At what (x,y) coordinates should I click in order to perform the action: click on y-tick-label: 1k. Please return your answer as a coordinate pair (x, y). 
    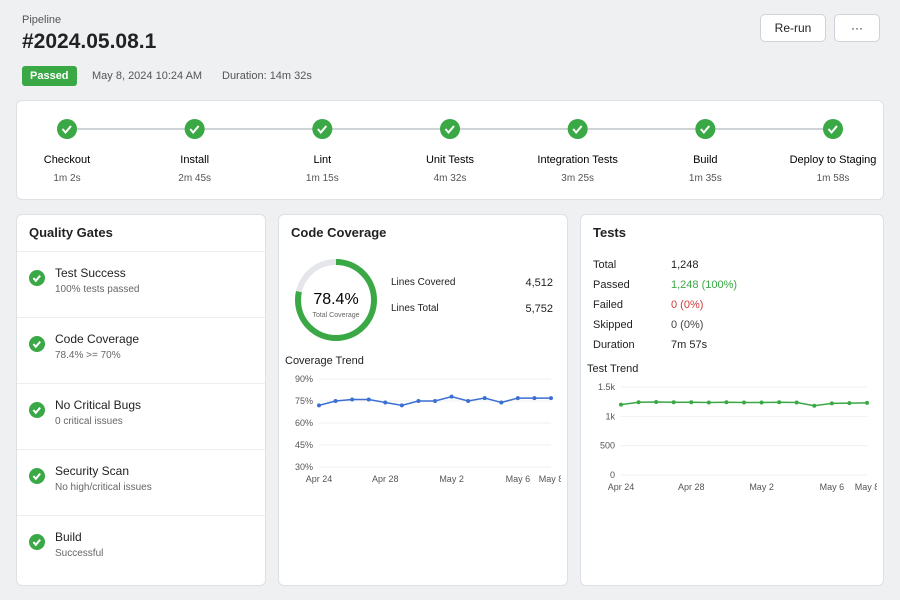
    Looking at the image, I should click on (610, 416).